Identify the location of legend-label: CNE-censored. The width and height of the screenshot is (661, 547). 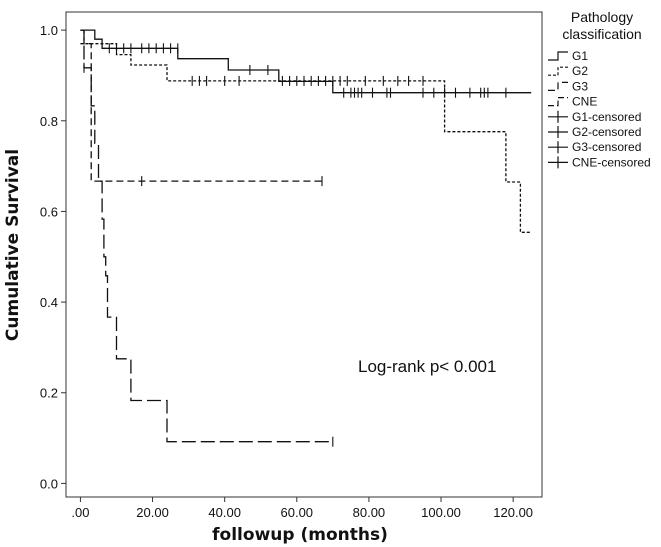
(611, 162).